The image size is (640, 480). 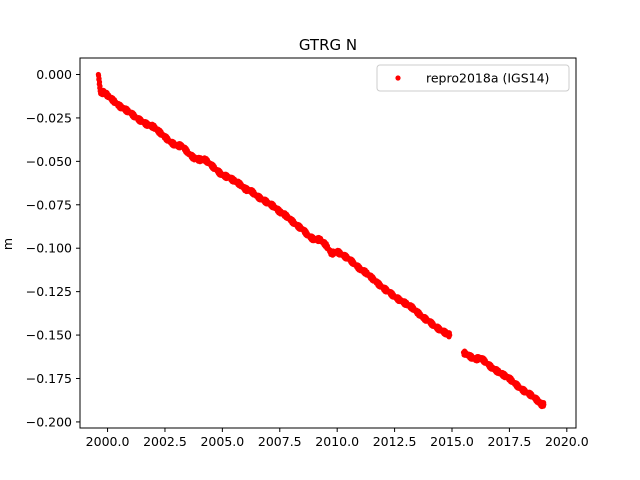 What do you see at coordinates (54, 74) in the screenshot?
I see `y-tick-label: 0.000` at bounding box center [54, 74].